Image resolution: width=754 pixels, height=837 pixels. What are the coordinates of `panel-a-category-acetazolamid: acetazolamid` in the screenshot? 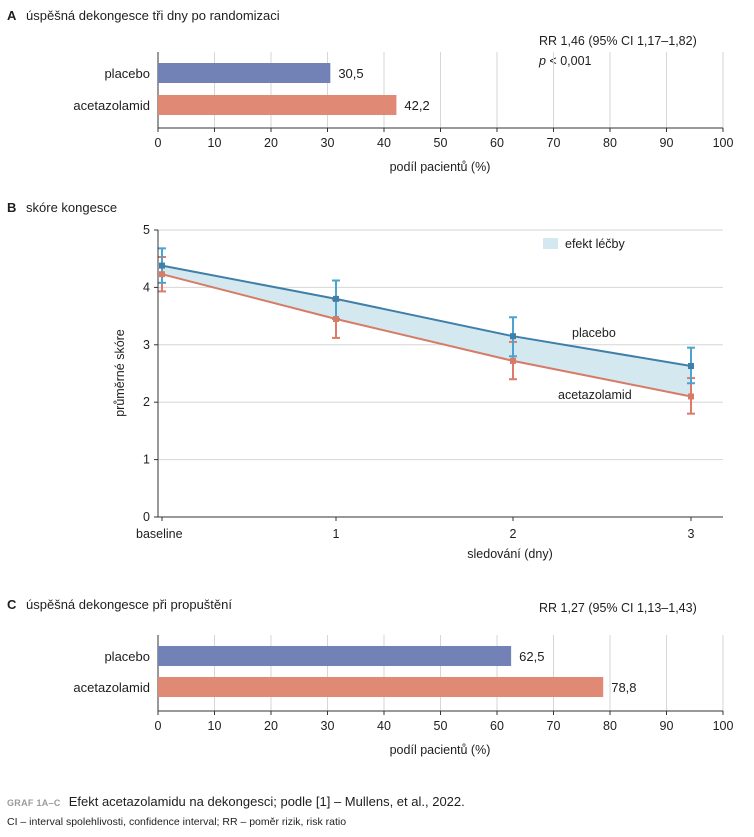 It's located at (111, 105).